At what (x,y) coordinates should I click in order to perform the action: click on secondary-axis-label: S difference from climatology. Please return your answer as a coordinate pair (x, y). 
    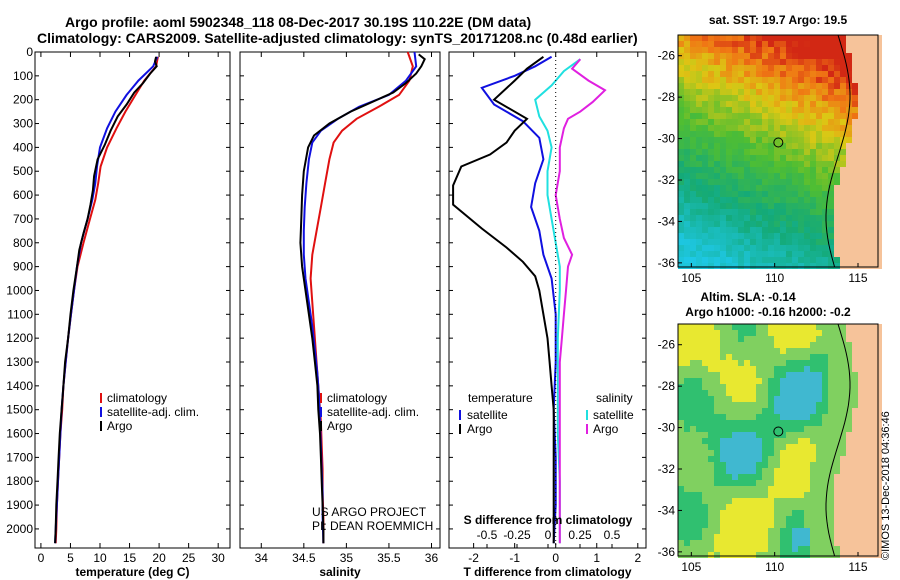
    Looking at the image, I should click on (548, 520).